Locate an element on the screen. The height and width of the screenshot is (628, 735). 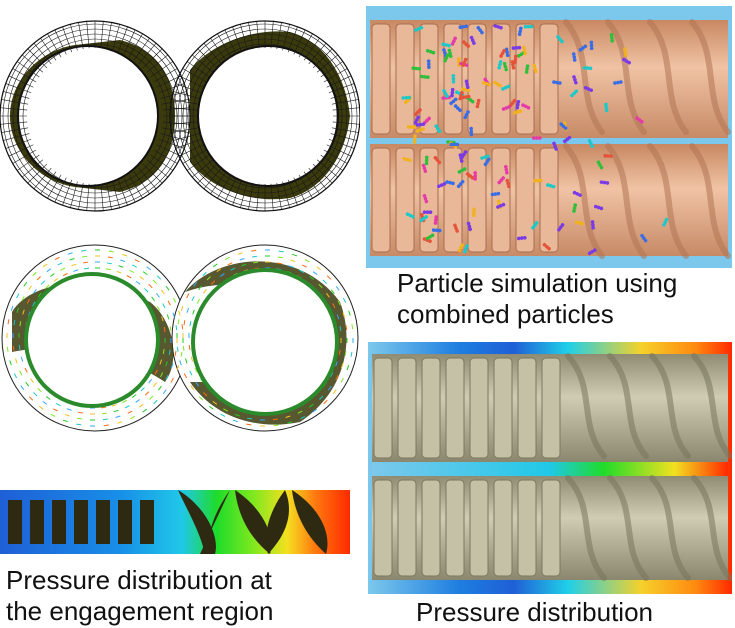
right-barrel-outline is located at coordinates (264, 116).